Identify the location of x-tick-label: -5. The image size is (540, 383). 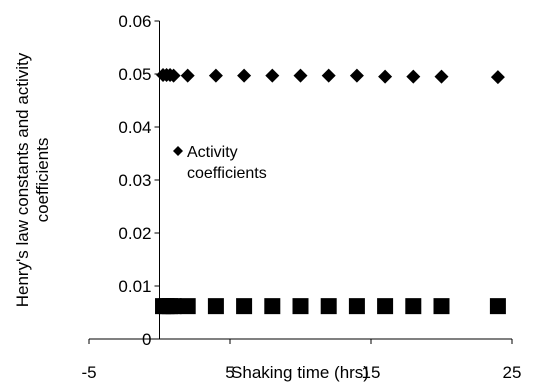
(88, 372).